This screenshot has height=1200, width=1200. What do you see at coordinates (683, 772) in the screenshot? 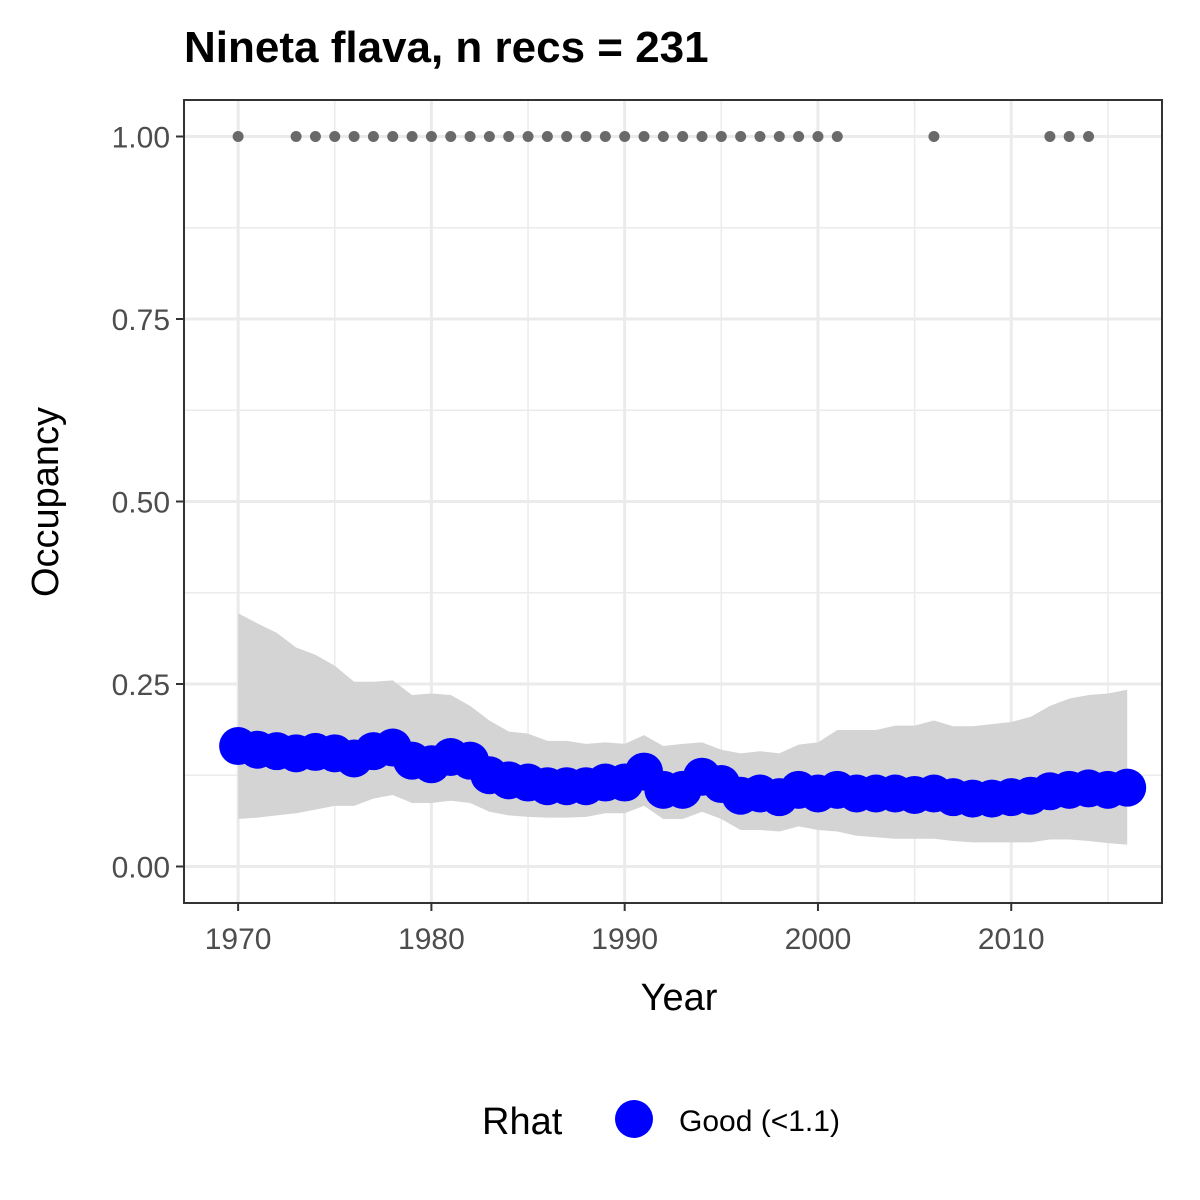
I see `mean-points-layer` at bounding box center [683, 772].